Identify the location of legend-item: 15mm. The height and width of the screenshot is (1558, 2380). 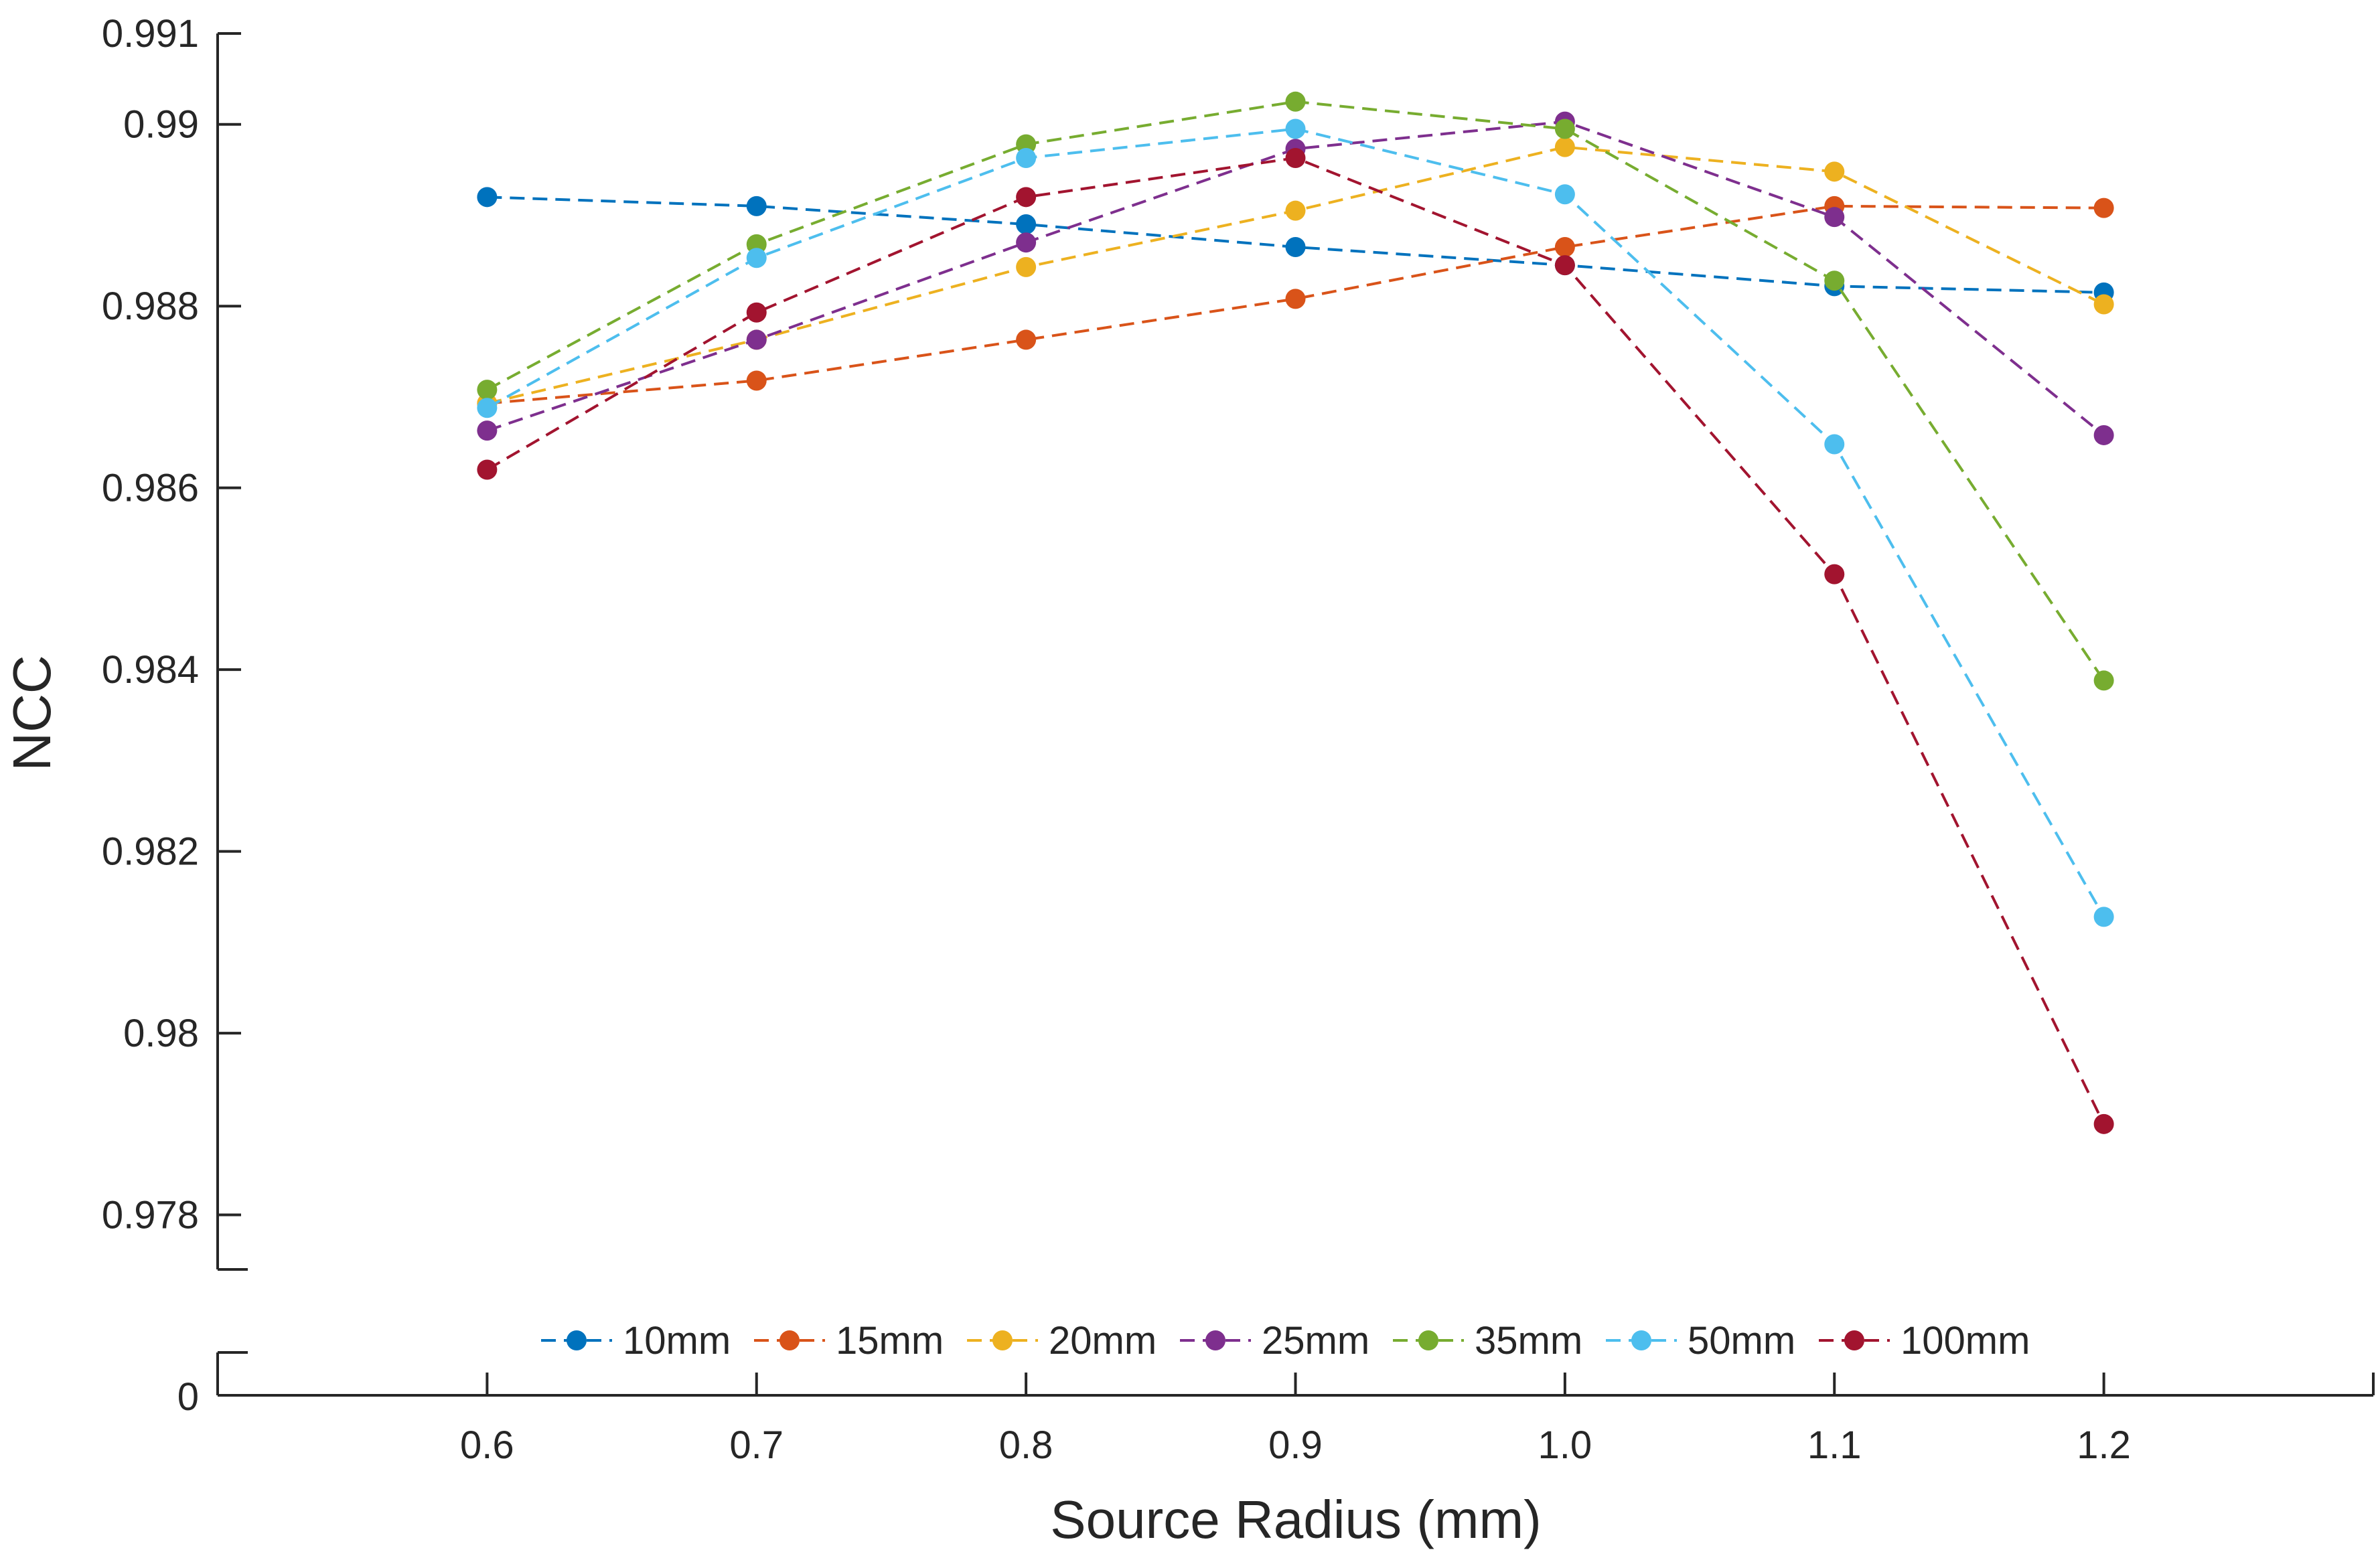
(849, 1340).